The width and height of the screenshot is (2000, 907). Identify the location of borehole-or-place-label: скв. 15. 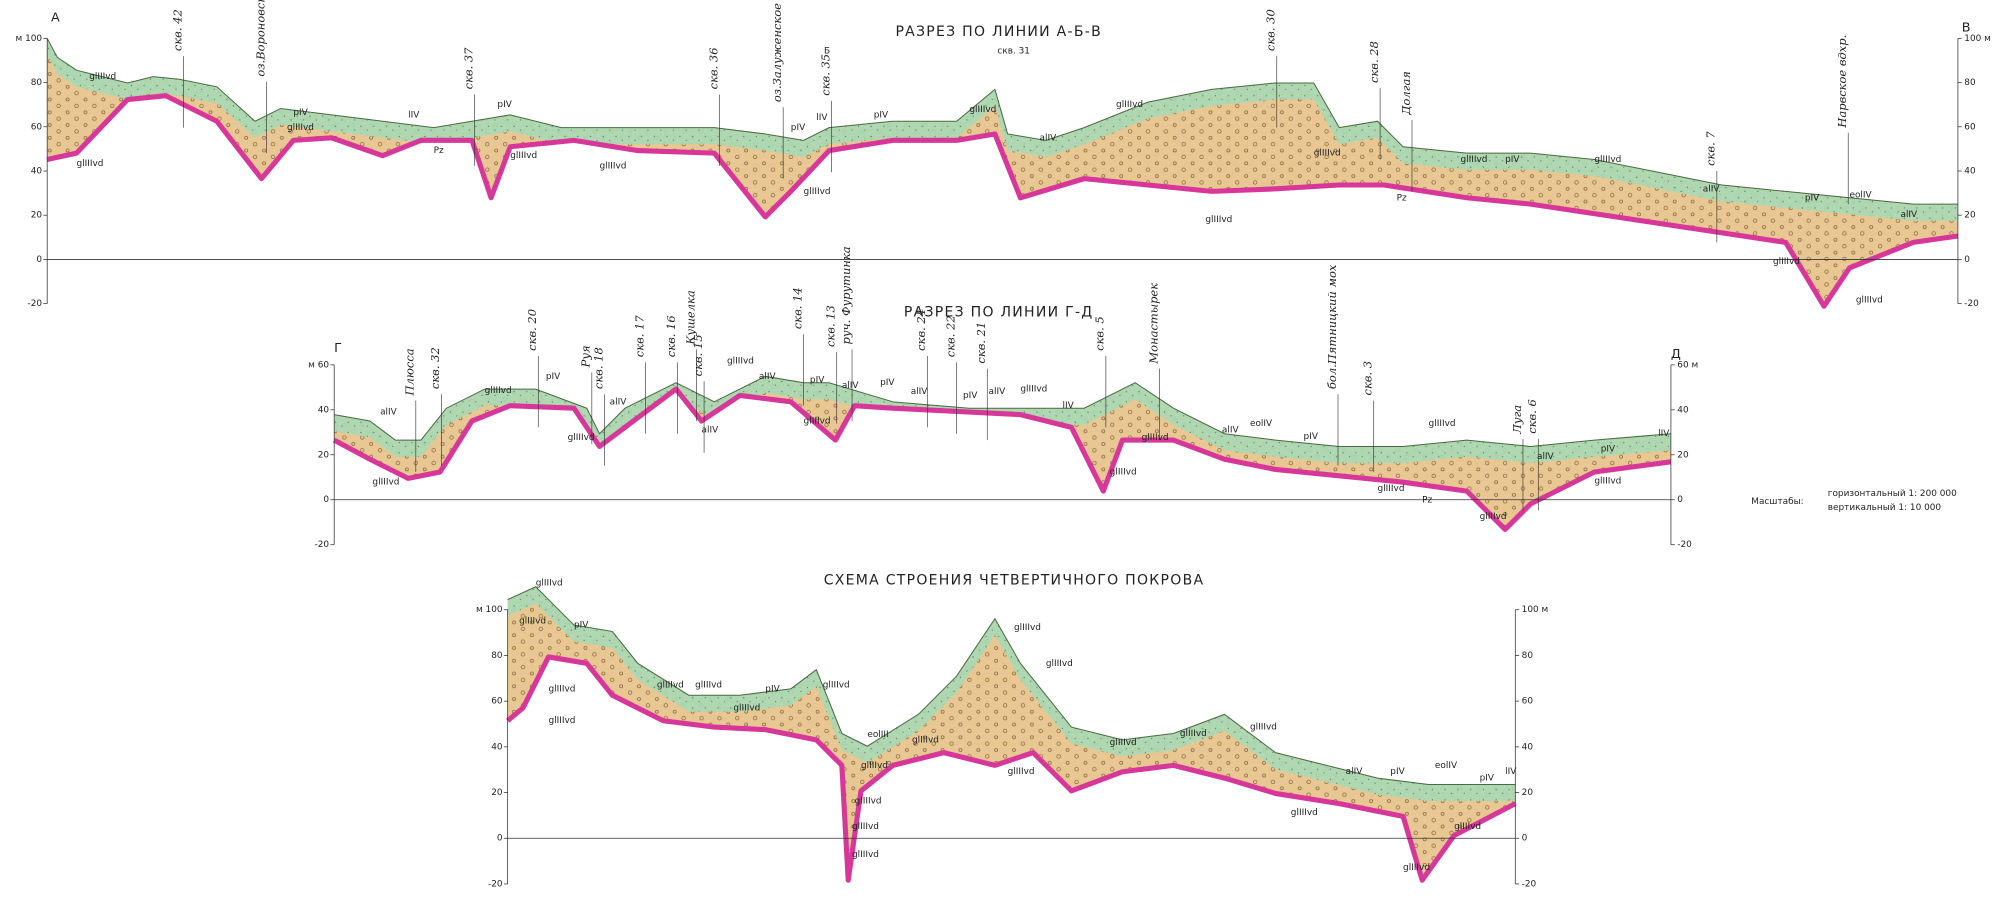
(698, 355).